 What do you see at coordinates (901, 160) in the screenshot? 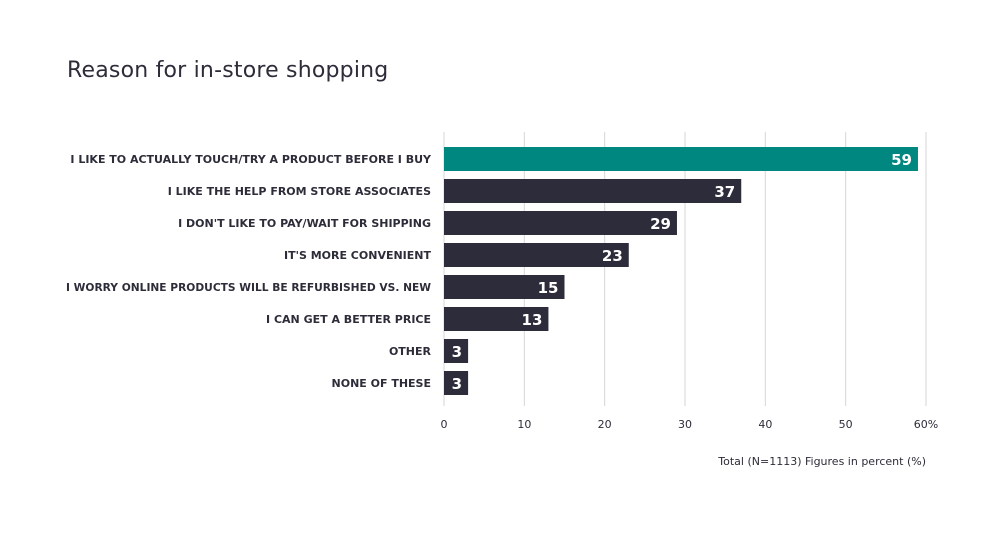
I see `bar-value-label: 59` at bounding box center [901, 160].